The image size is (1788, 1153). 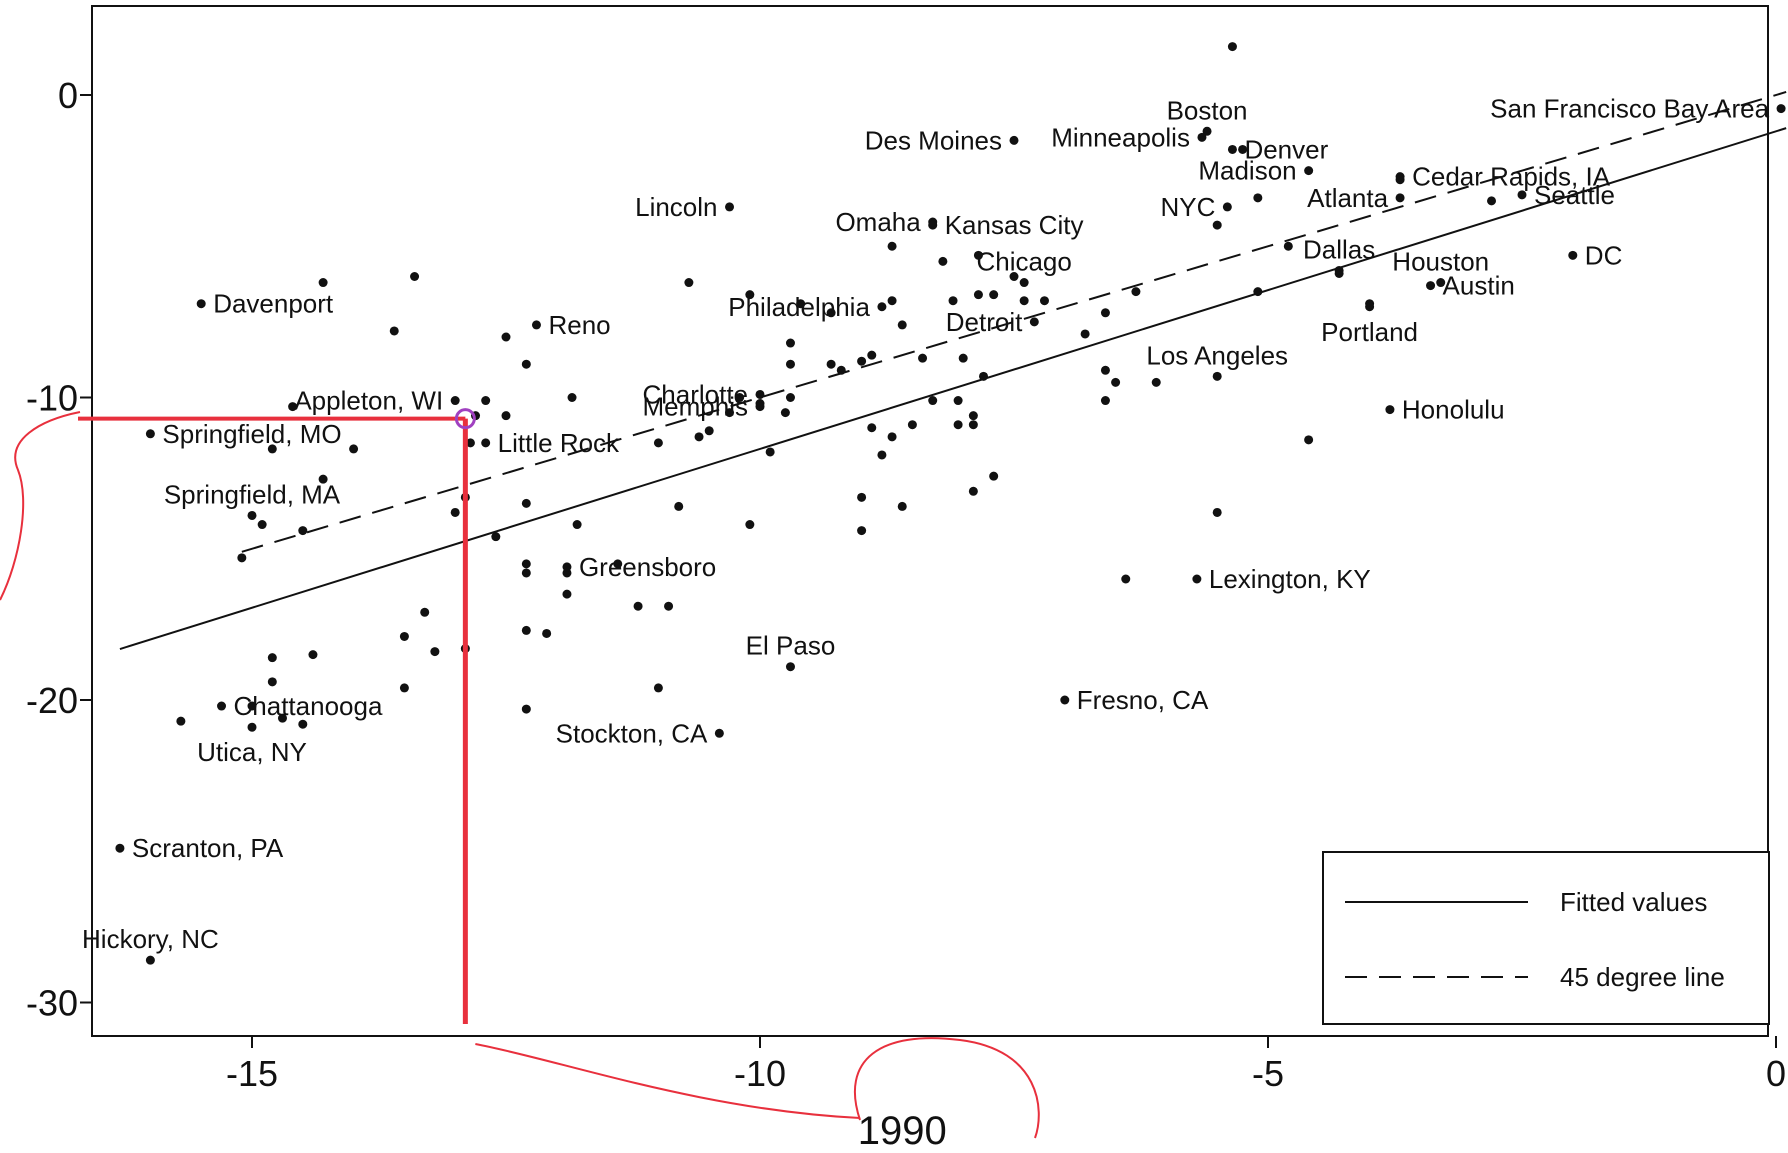 What do you see at coordinates (559, 443) in the screenshot?
I see `point-label: Little Rock` at bounding box center [559, 443].